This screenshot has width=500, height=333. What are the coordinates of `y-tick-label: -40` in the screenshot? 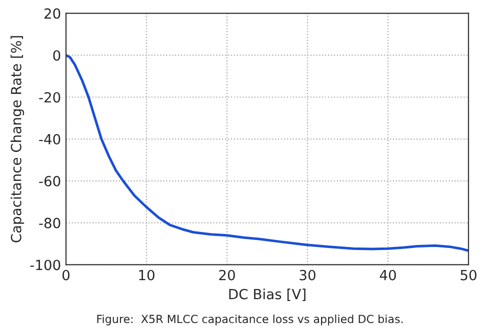 It's located at (49, 139).